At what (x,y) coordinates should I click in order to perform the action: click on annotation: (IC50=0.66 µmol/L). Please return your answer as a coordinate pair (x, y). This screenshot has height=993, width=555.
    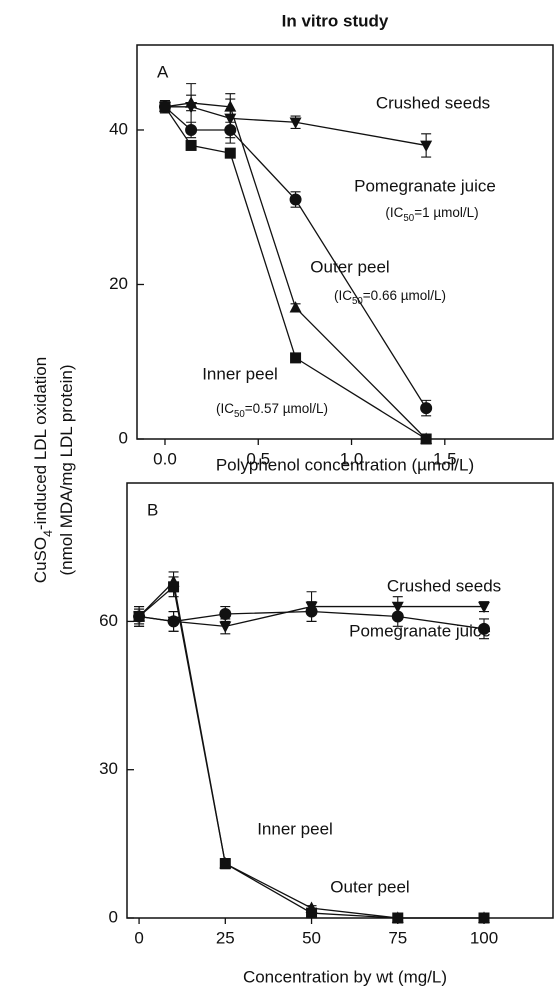
    Looking at the image, I should click on (390, 298).